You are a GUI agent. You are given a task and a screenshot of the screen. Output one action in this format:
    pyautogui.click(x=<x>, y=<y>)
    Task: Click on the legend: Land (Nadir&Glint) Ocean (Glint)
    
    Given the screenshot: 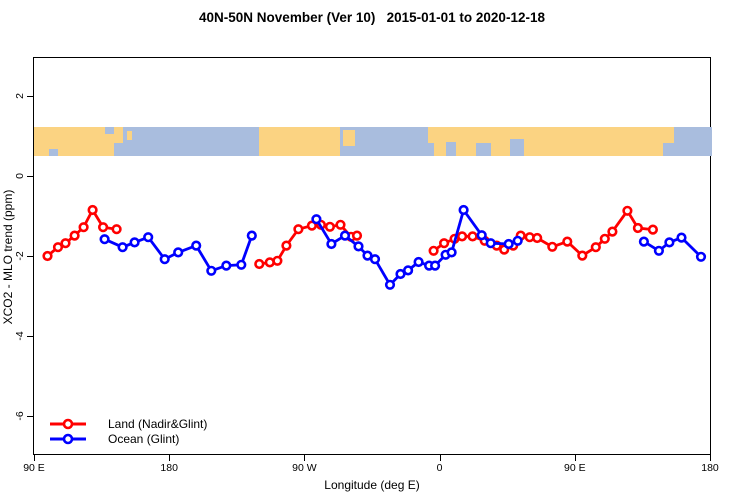 What is the action you would take?
    pyautogui.click(x=127, y=431)
    